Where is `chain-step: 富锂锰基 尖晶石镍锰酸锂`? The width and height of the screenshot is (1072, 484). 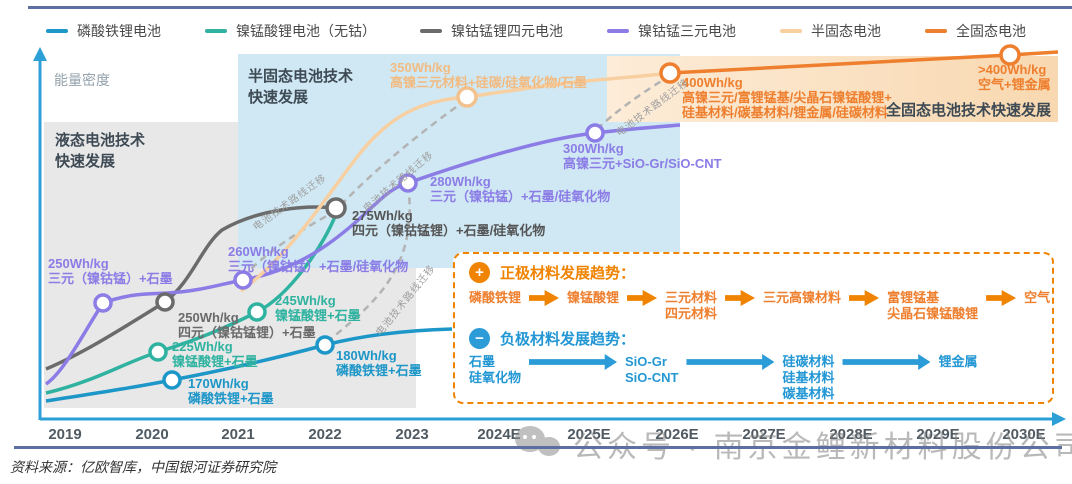 chain-step: 富锂锰基 尖晶石镍锰酸锂 is located at coordinates (933, 305).